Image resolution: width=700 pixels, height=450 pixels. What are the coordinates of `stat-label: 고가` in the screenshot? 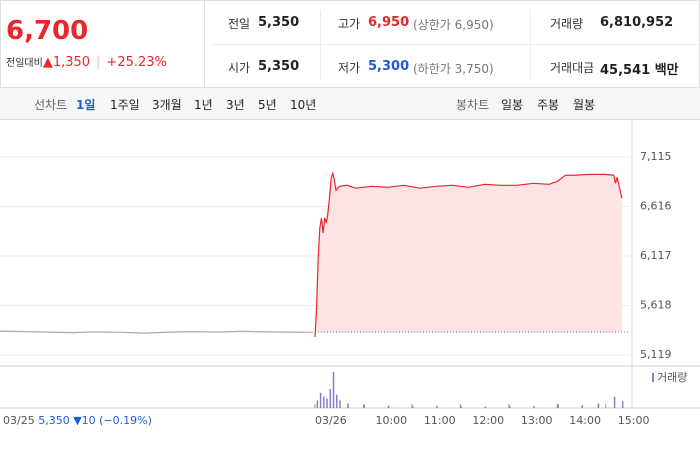 It's located at (349, 24).